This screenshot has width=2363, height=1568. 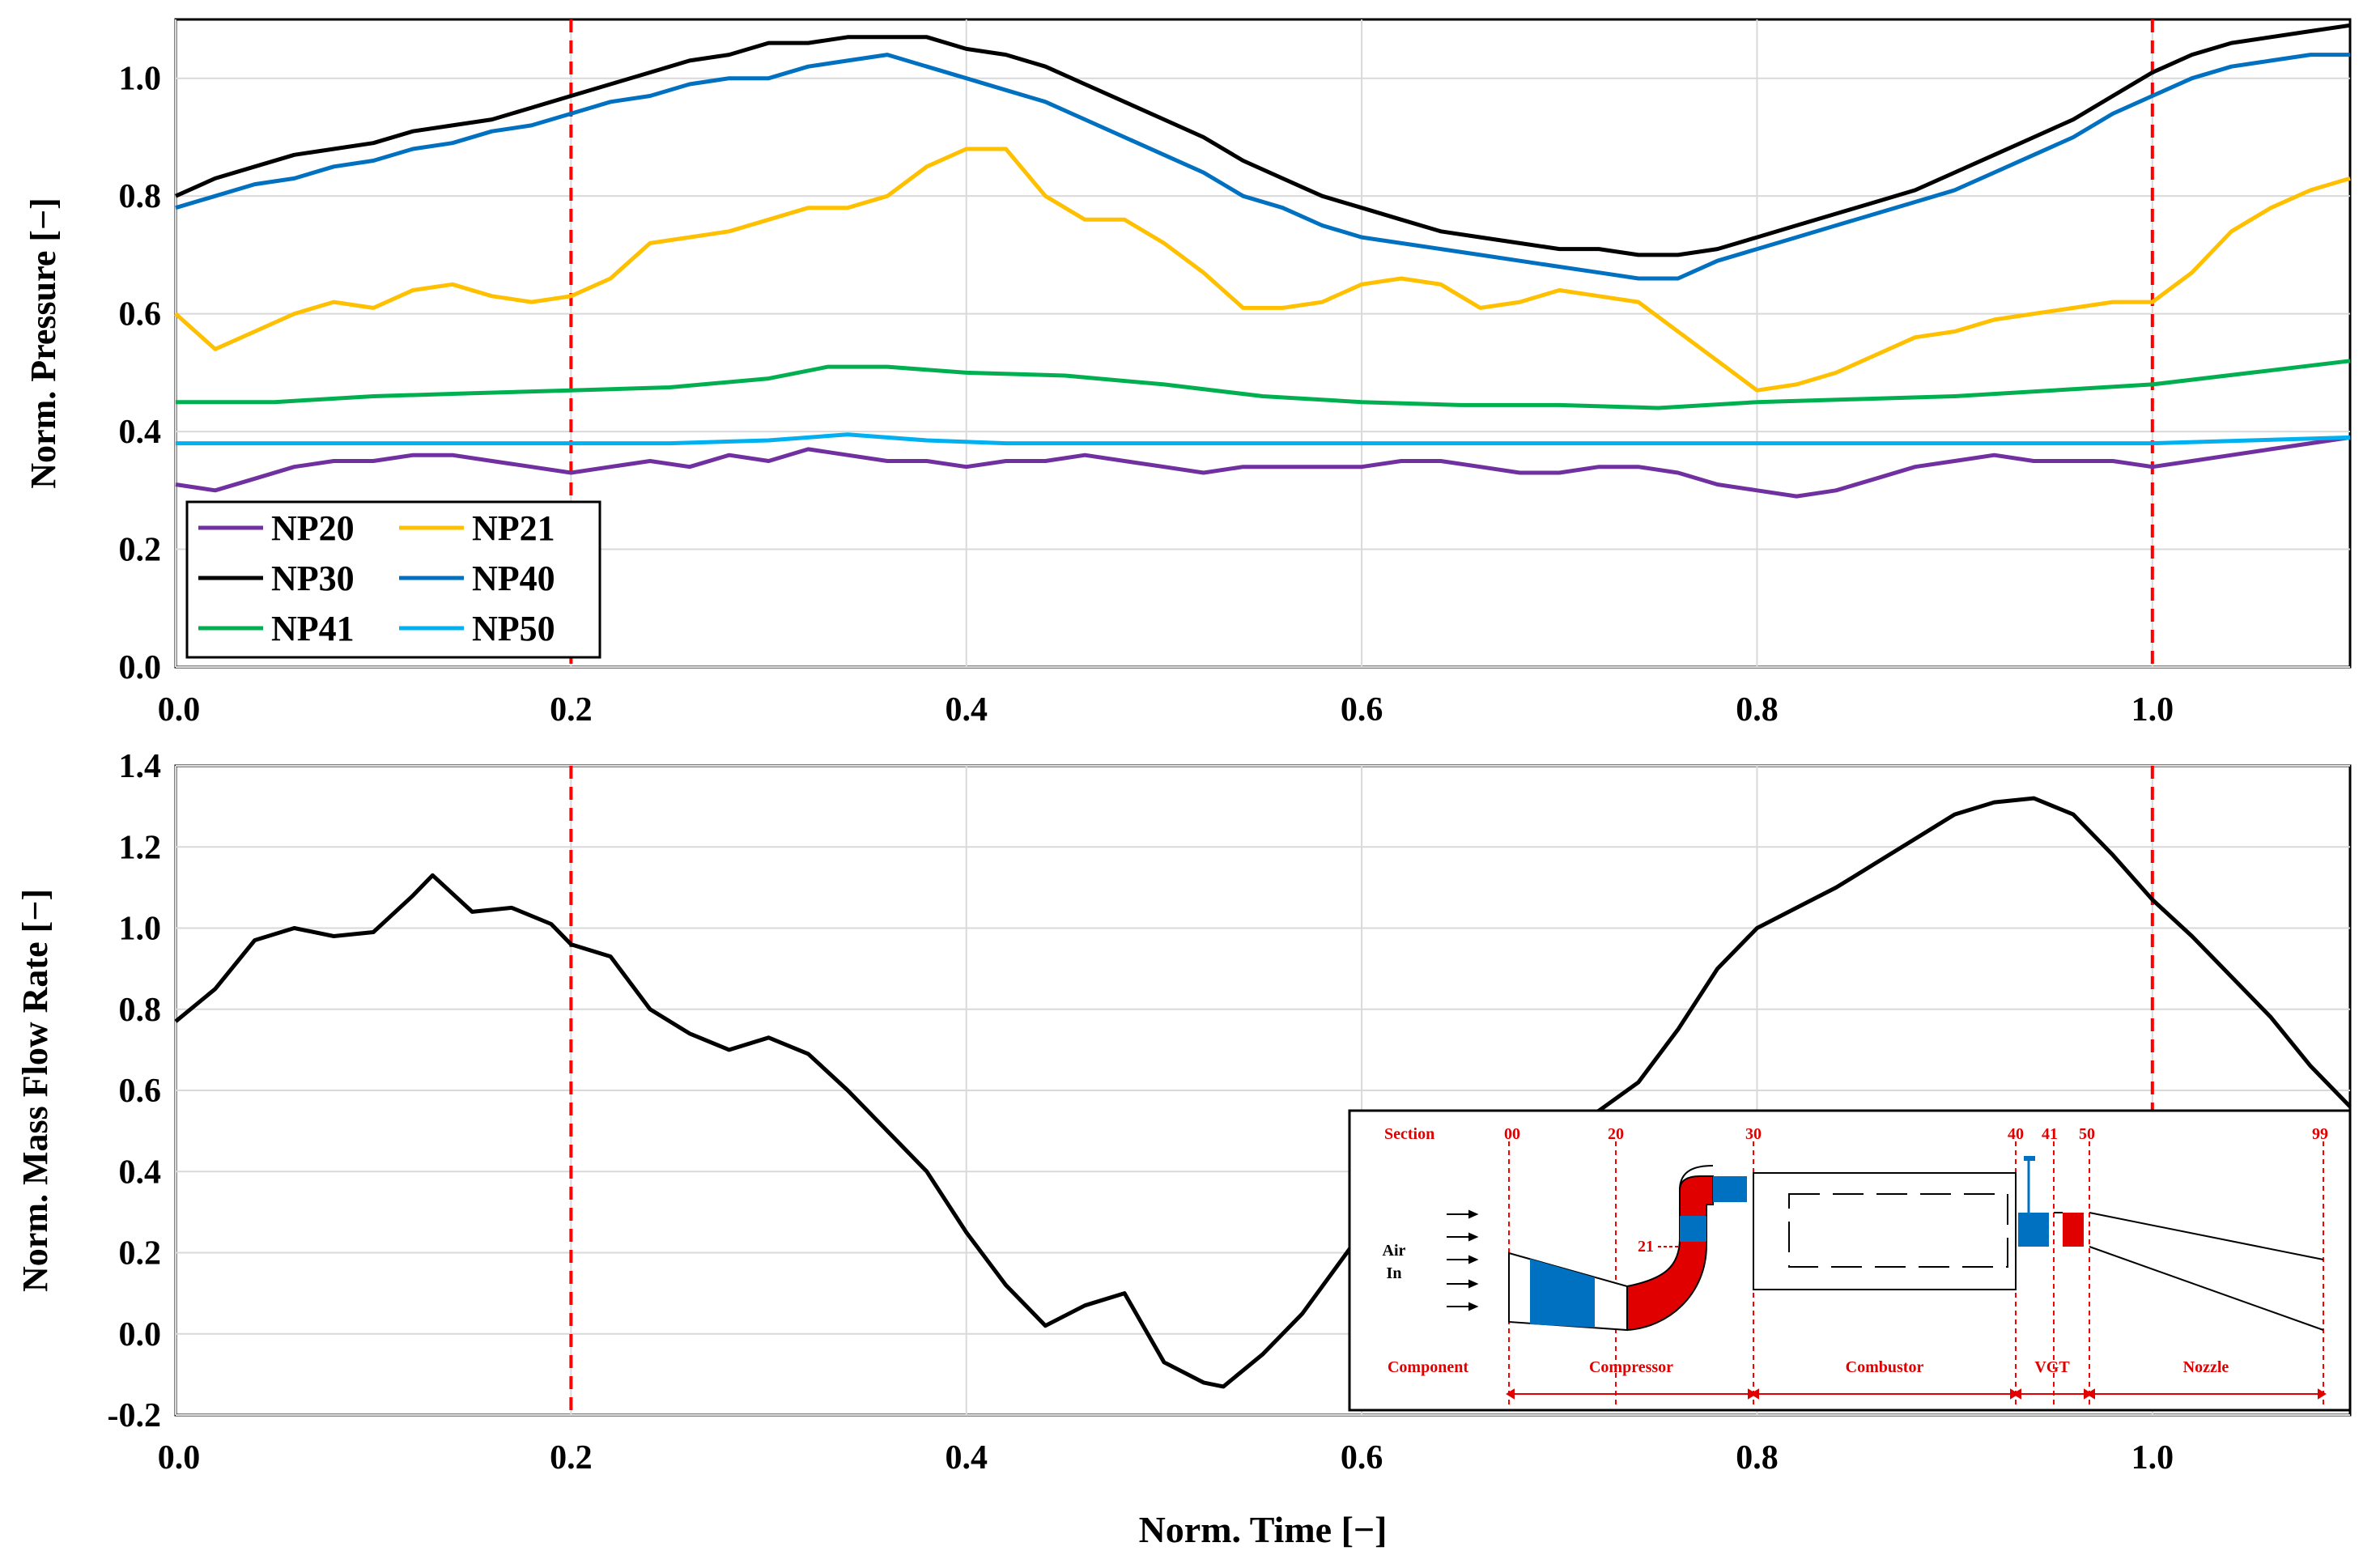 What do you see at coordinates (140, 929) in the screenshot?
I see `mass-flow-y-tick-label: 1.0` at bounding box center [140, 929].